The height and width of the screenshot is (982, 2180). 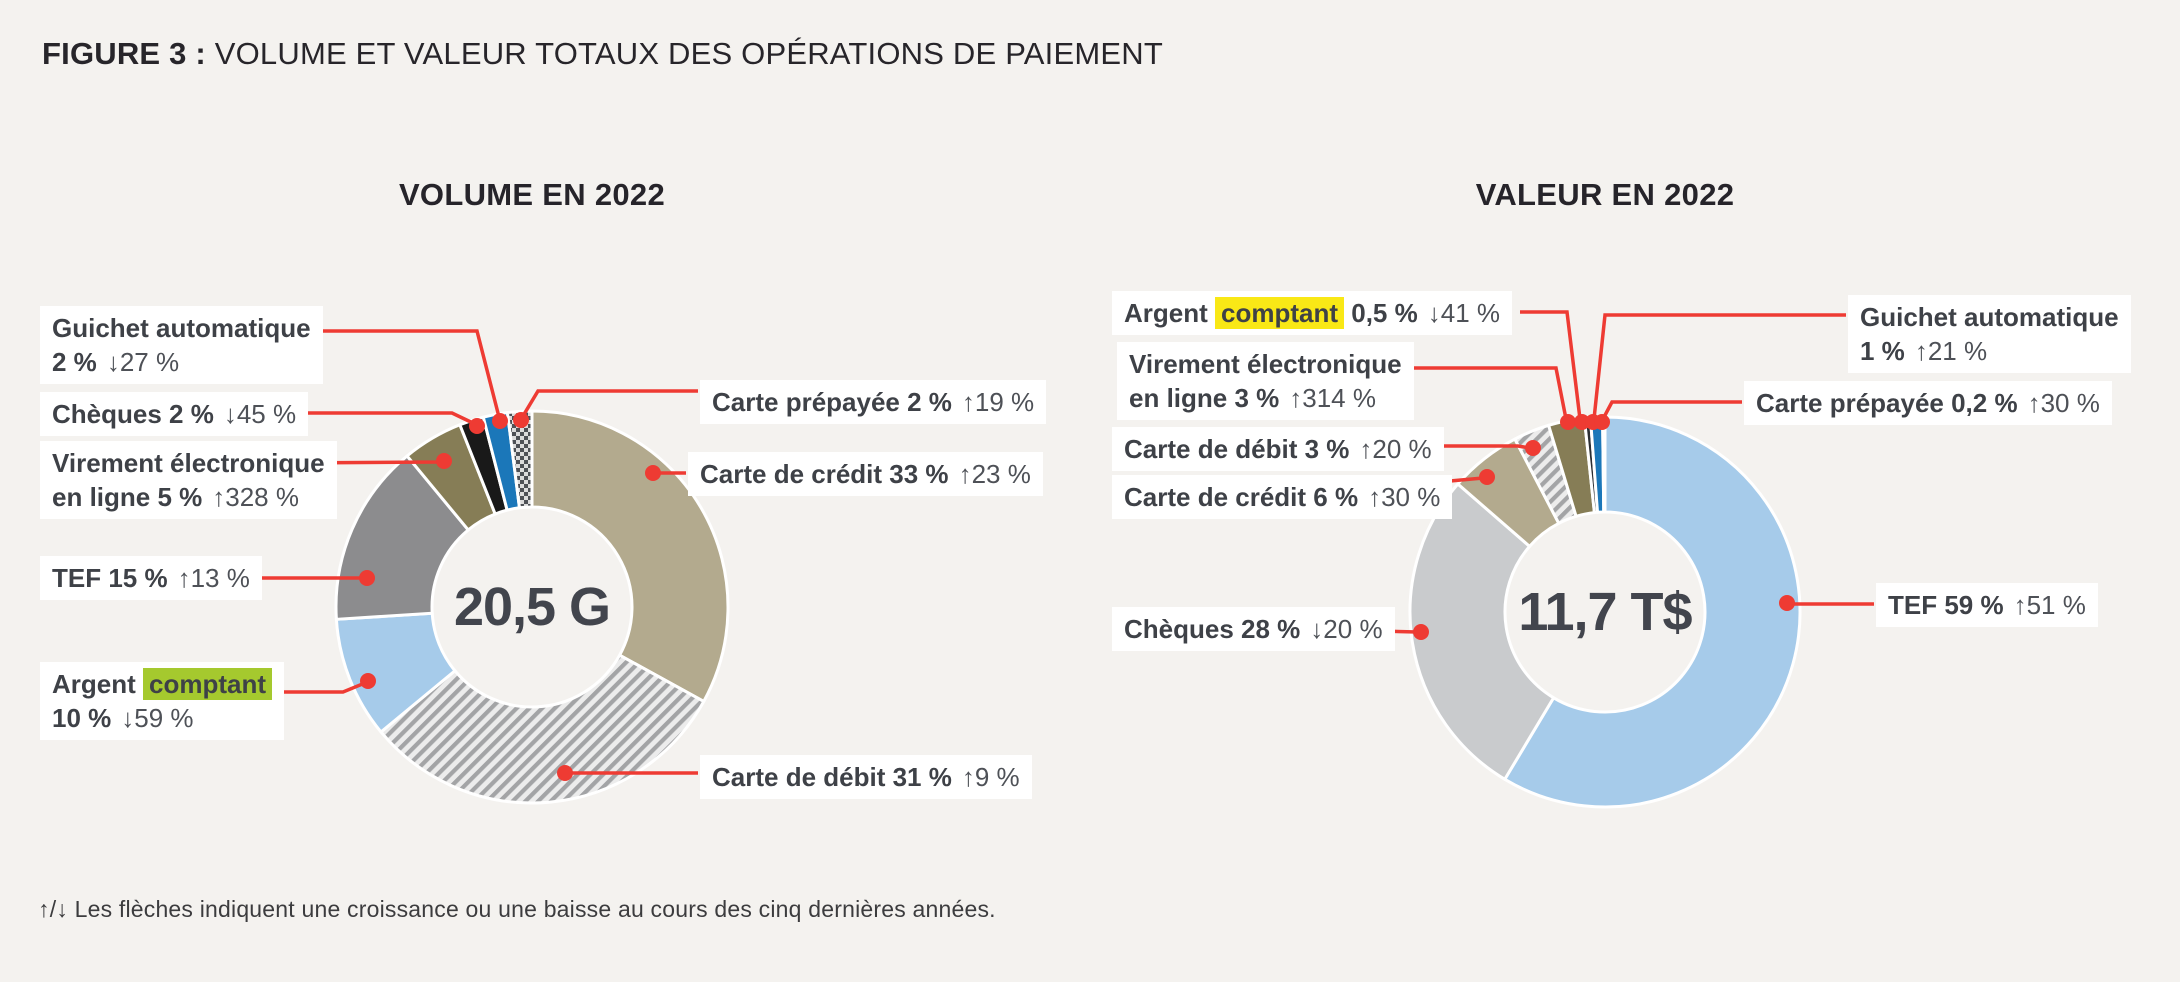 What do you see at coordinates (127, 497) in the screenshot?
I see `label-text: en ligne 5 %` at bounding box center [127, 497].